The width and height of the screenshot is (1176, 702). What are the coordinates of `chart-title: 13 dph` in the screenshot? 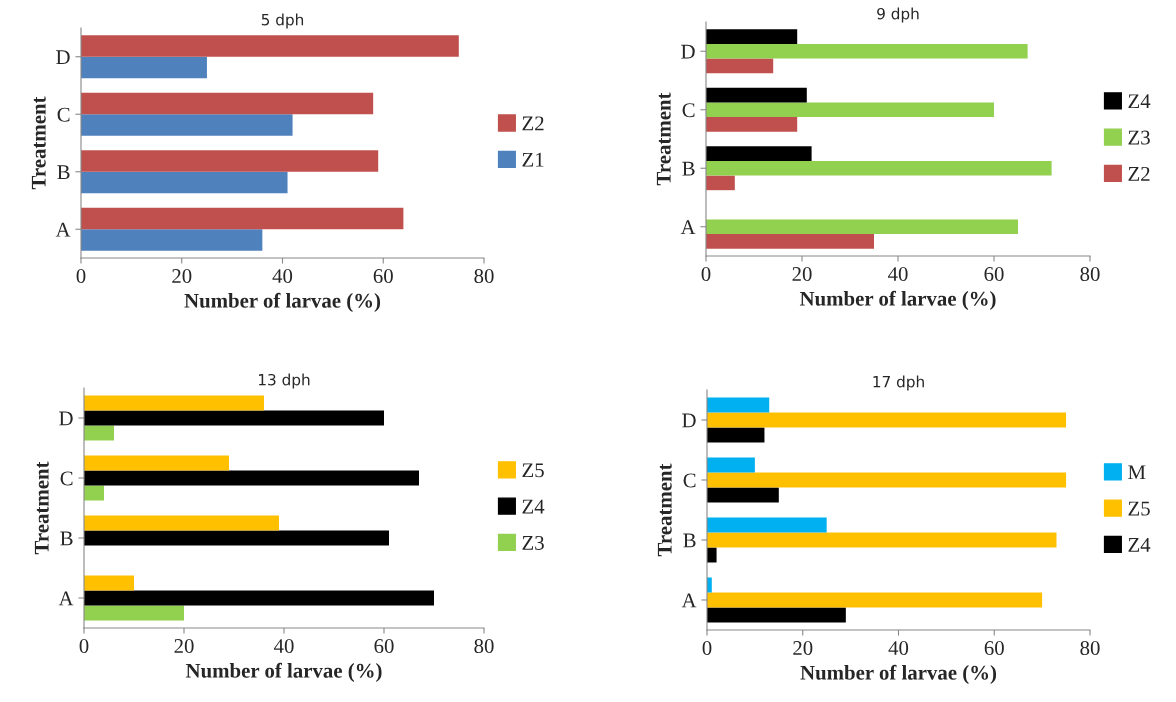 It's located at (284, 381).